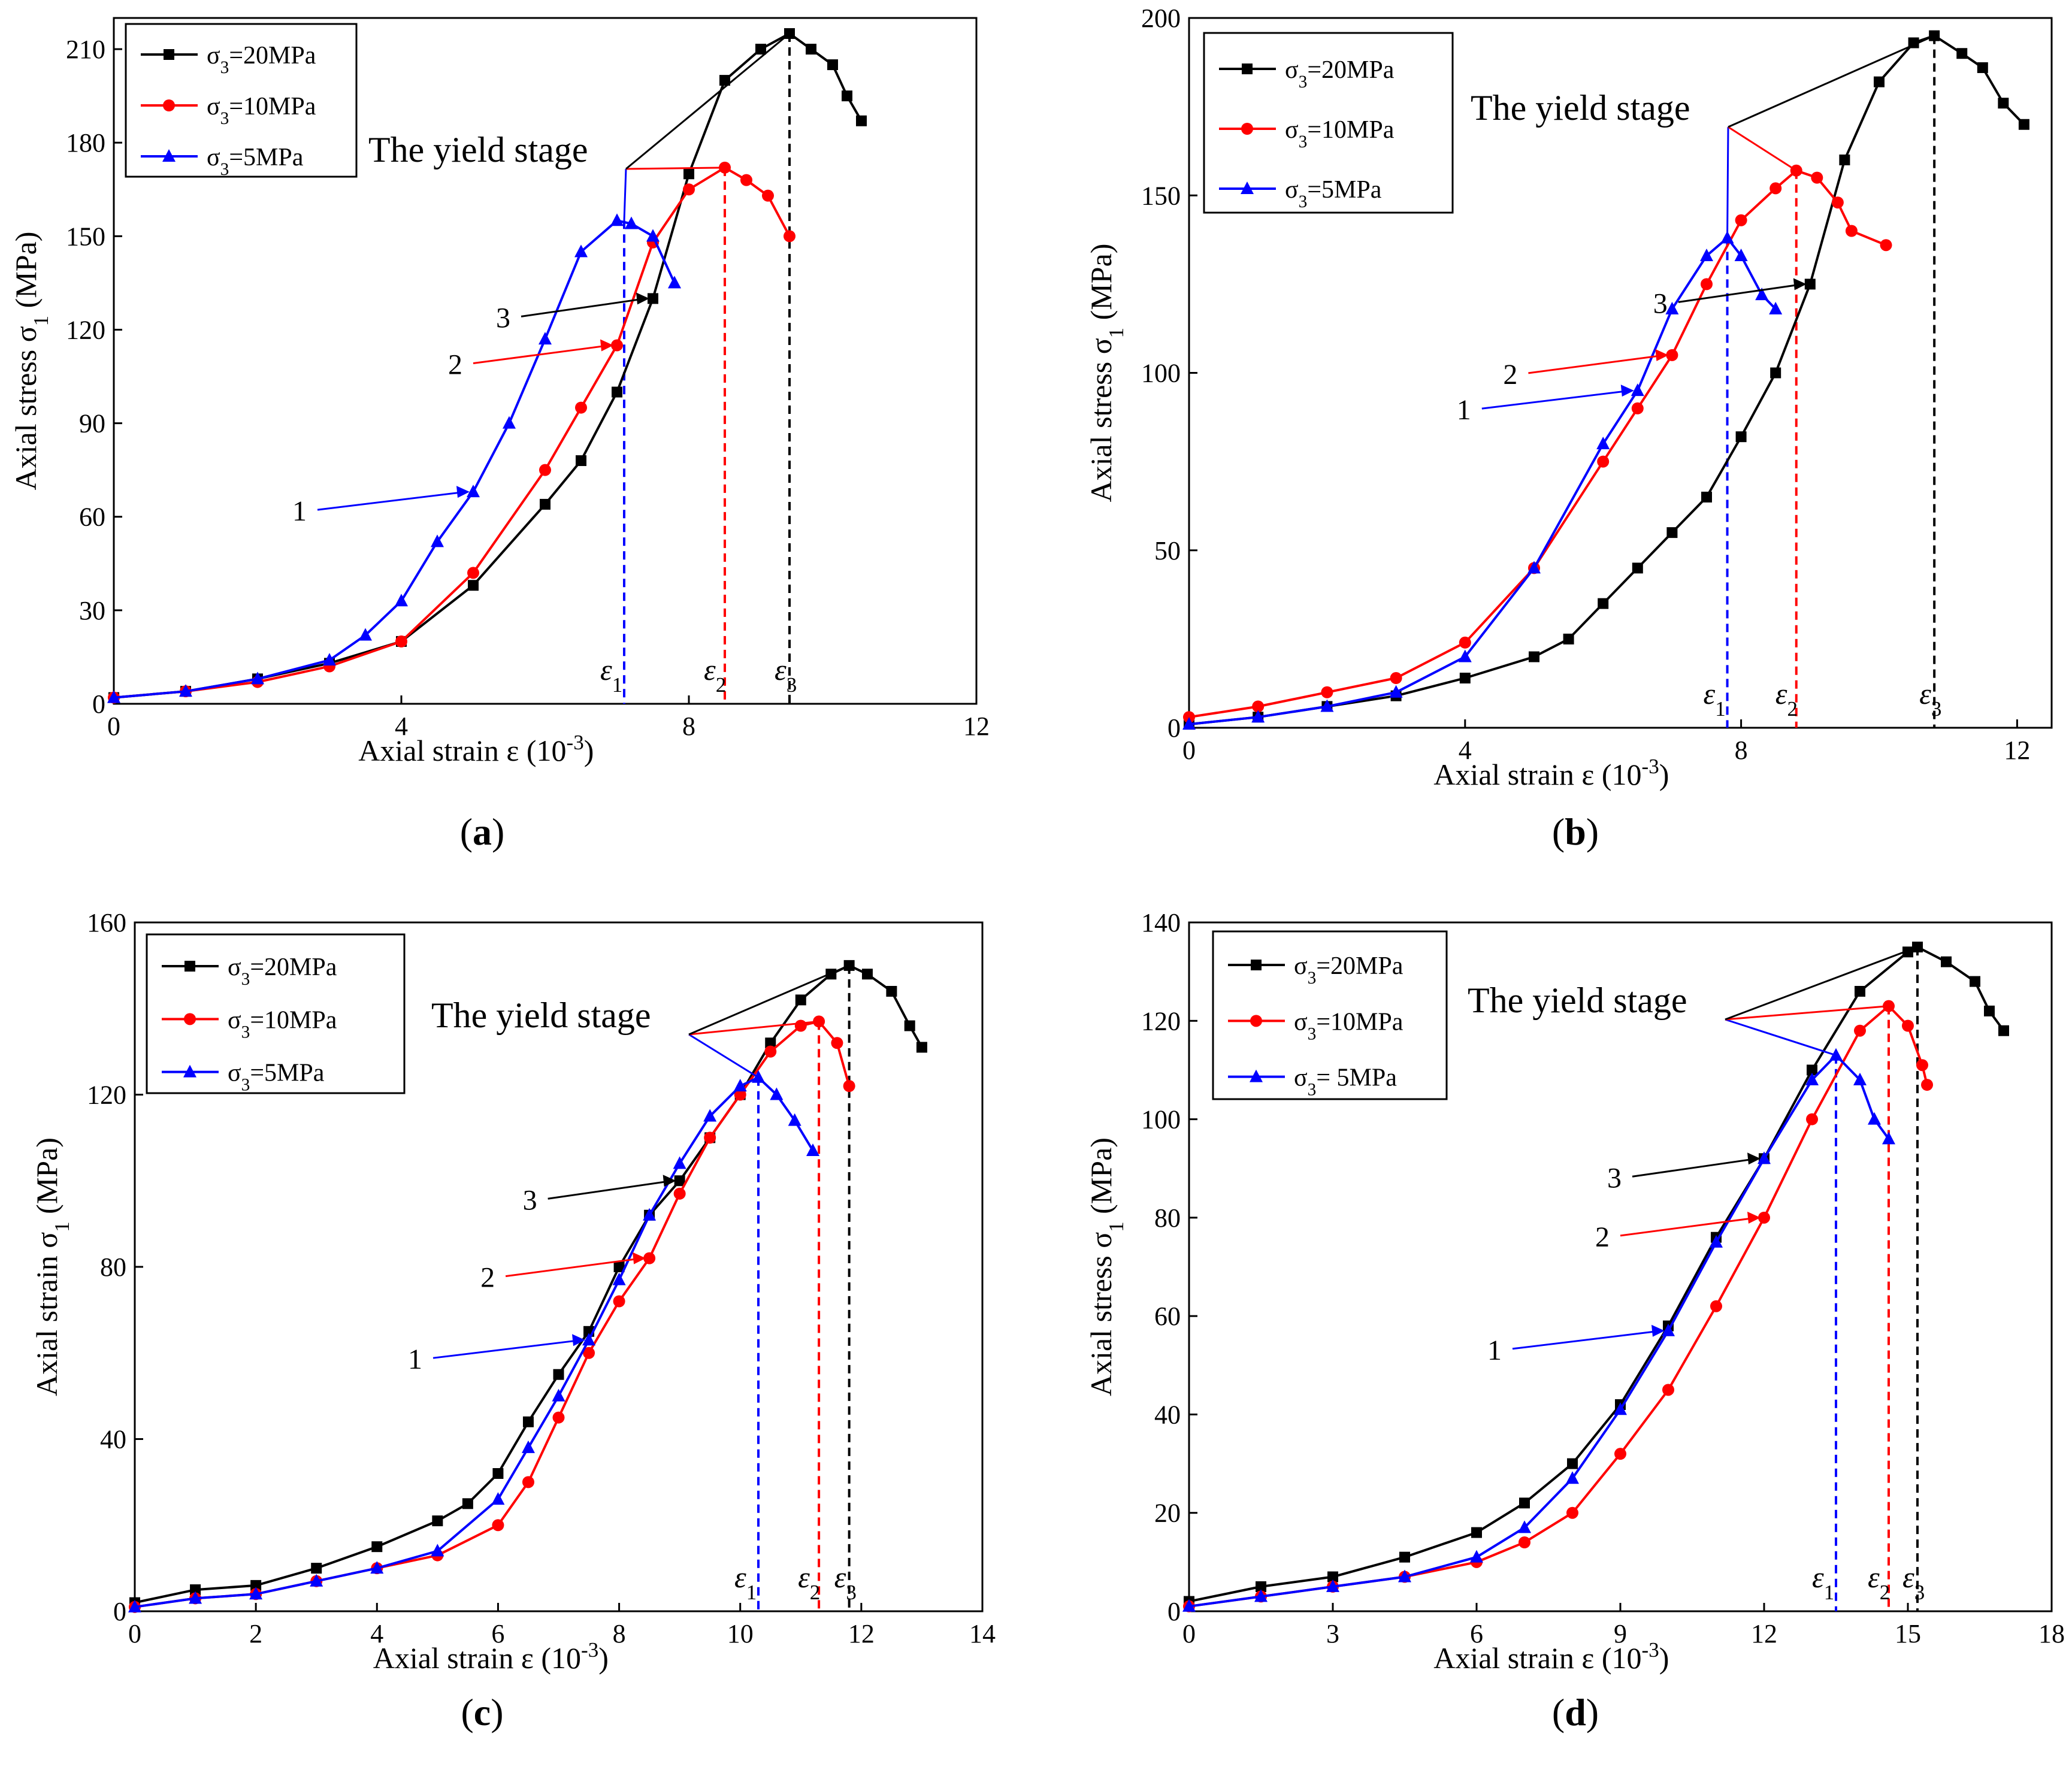 The image size is (2072, 1767). I want to click on panel-label: (b), so click(1575, 831).